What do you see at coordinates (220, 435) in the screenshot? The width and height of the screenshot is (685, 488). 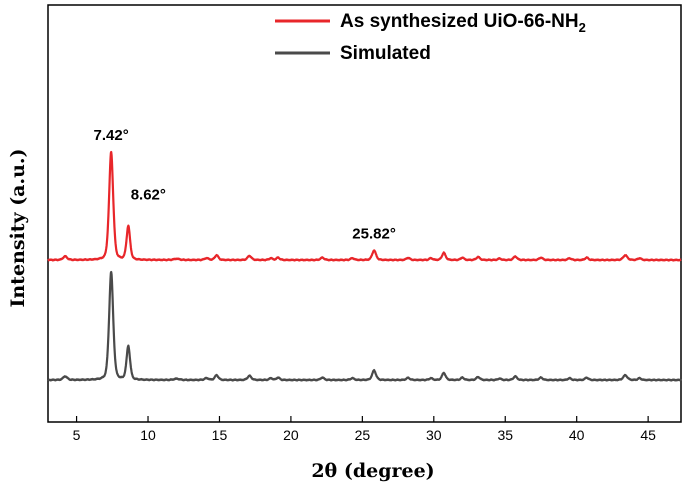 I see `x-tick-label: 15` at bounding box center [220, 435].